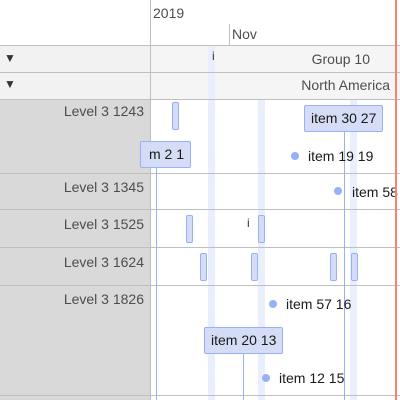 This screenshot has height=400, width=400. Describe the element at coordinates (341, 156) in the screenshot. I see `point-item-label: item 19 19` at that location.